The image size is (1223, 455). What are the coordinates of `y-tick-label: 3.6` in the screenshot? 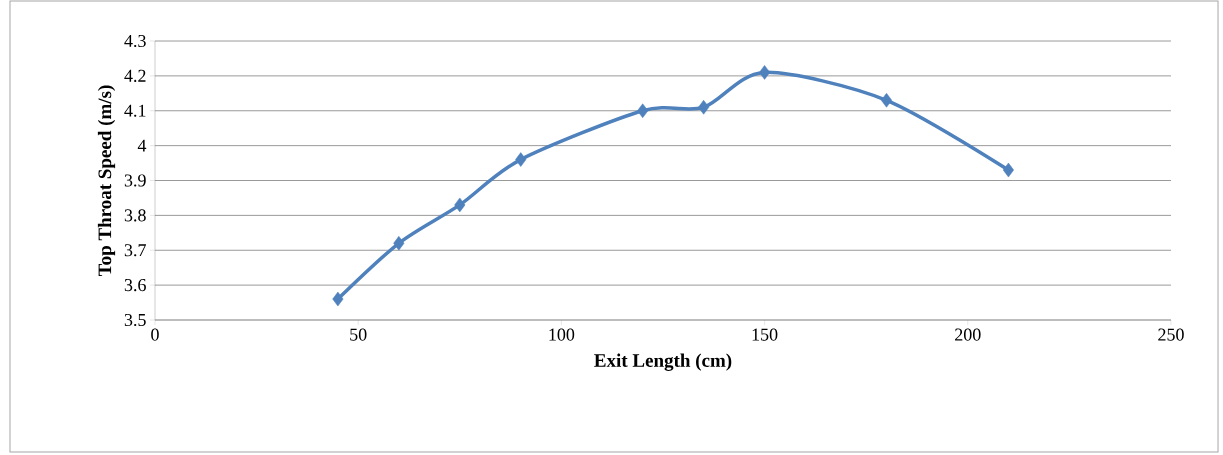 It's located at (135, 285).